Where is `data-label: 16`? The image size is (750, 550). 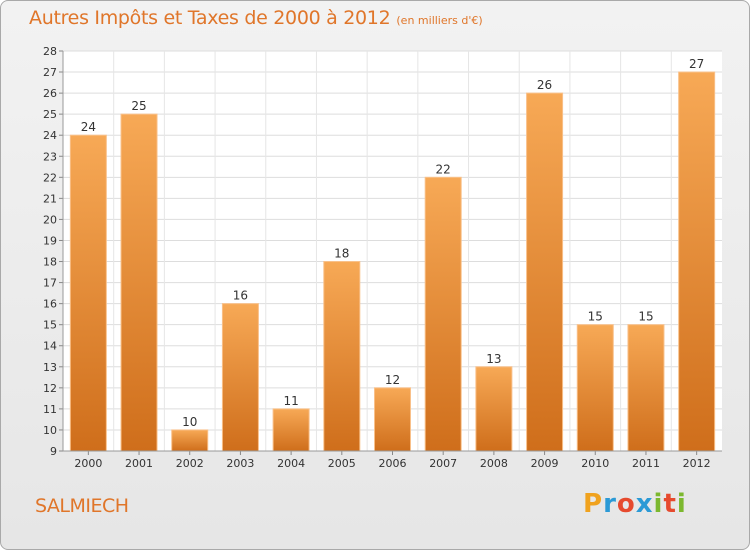
data-label: 16 is located at coordinates (240, 296).